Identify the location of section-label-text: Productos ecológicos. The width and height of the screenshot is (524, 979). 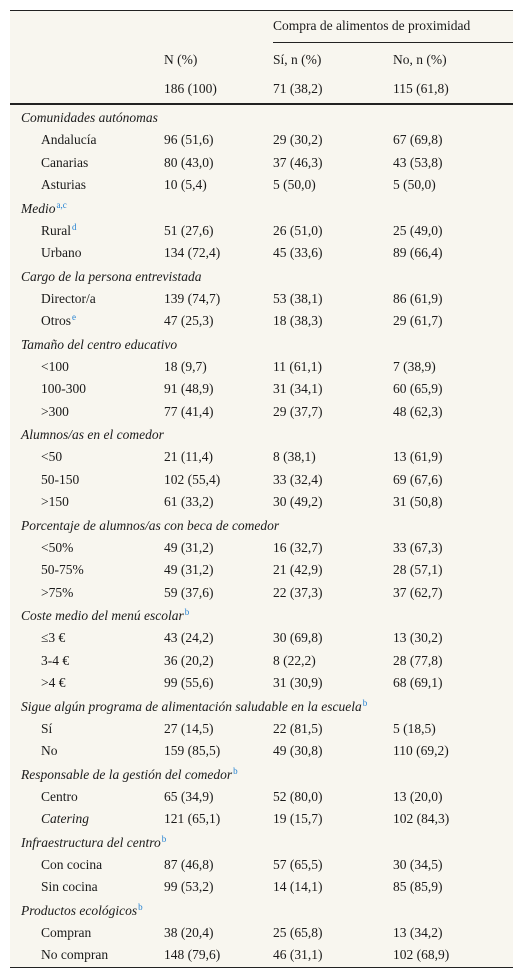
(79, 910).